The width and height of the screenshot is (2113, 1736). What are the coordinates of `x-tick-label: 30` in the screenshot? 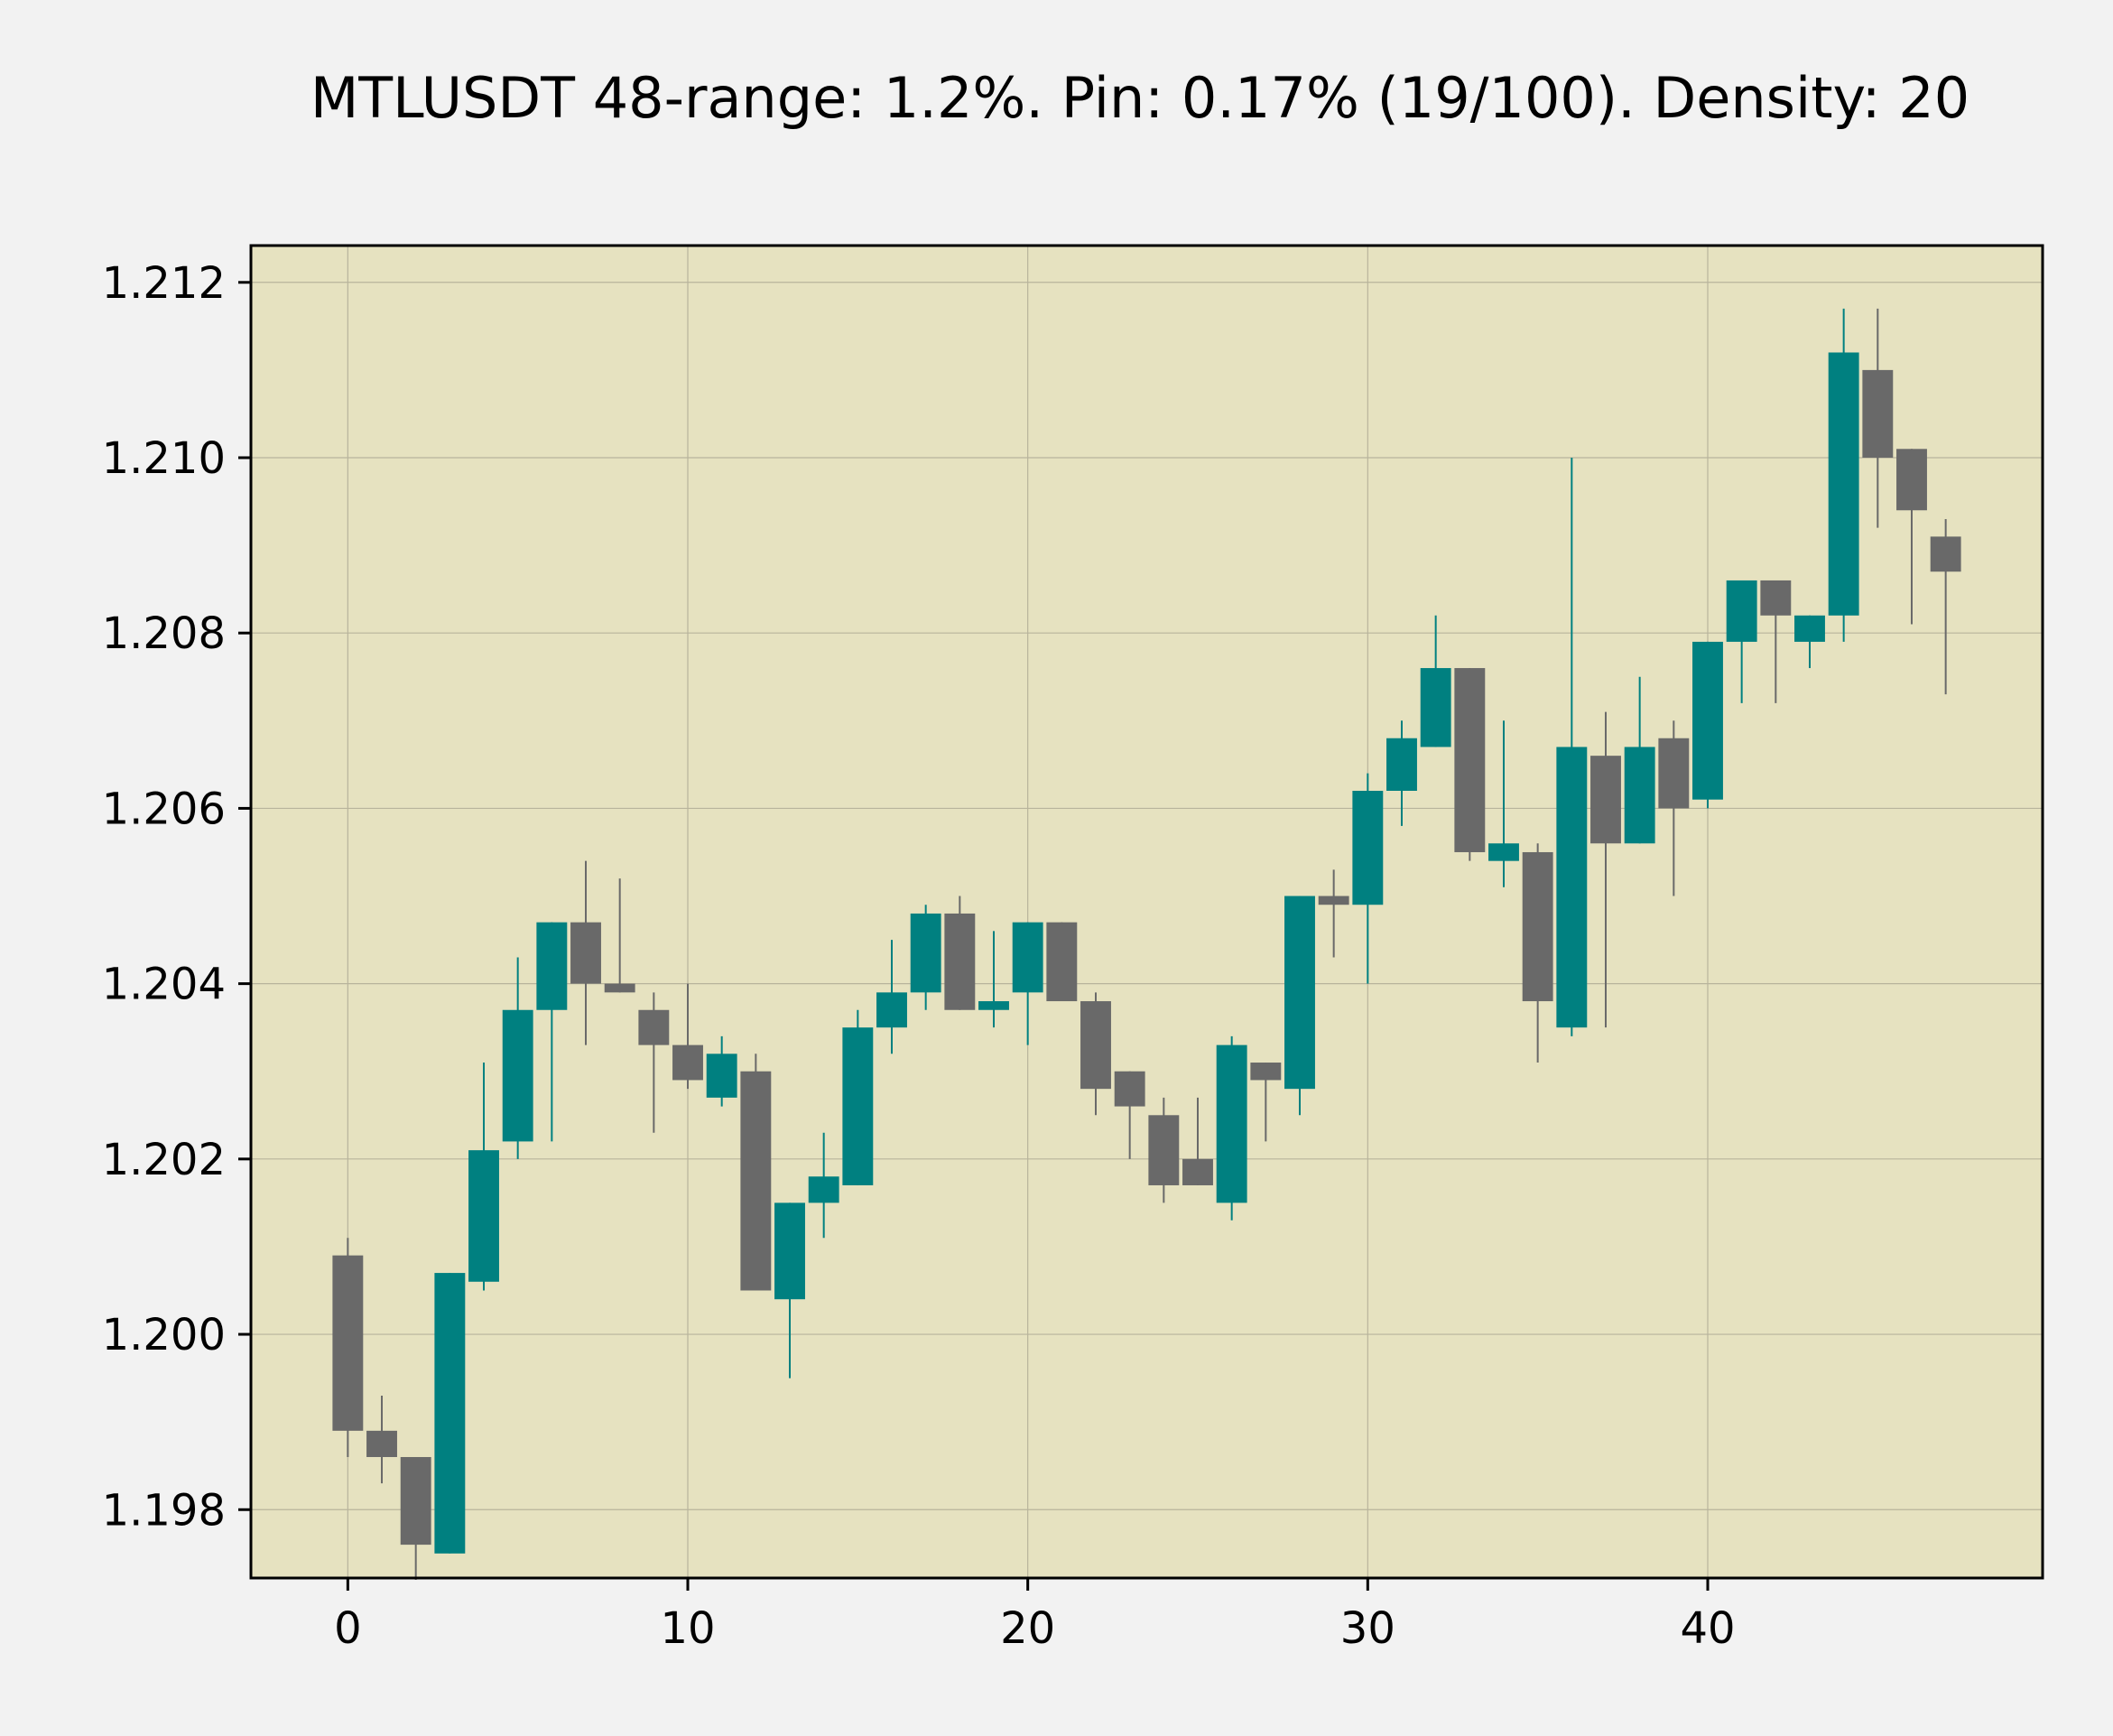 It's located at (1368, 1629).